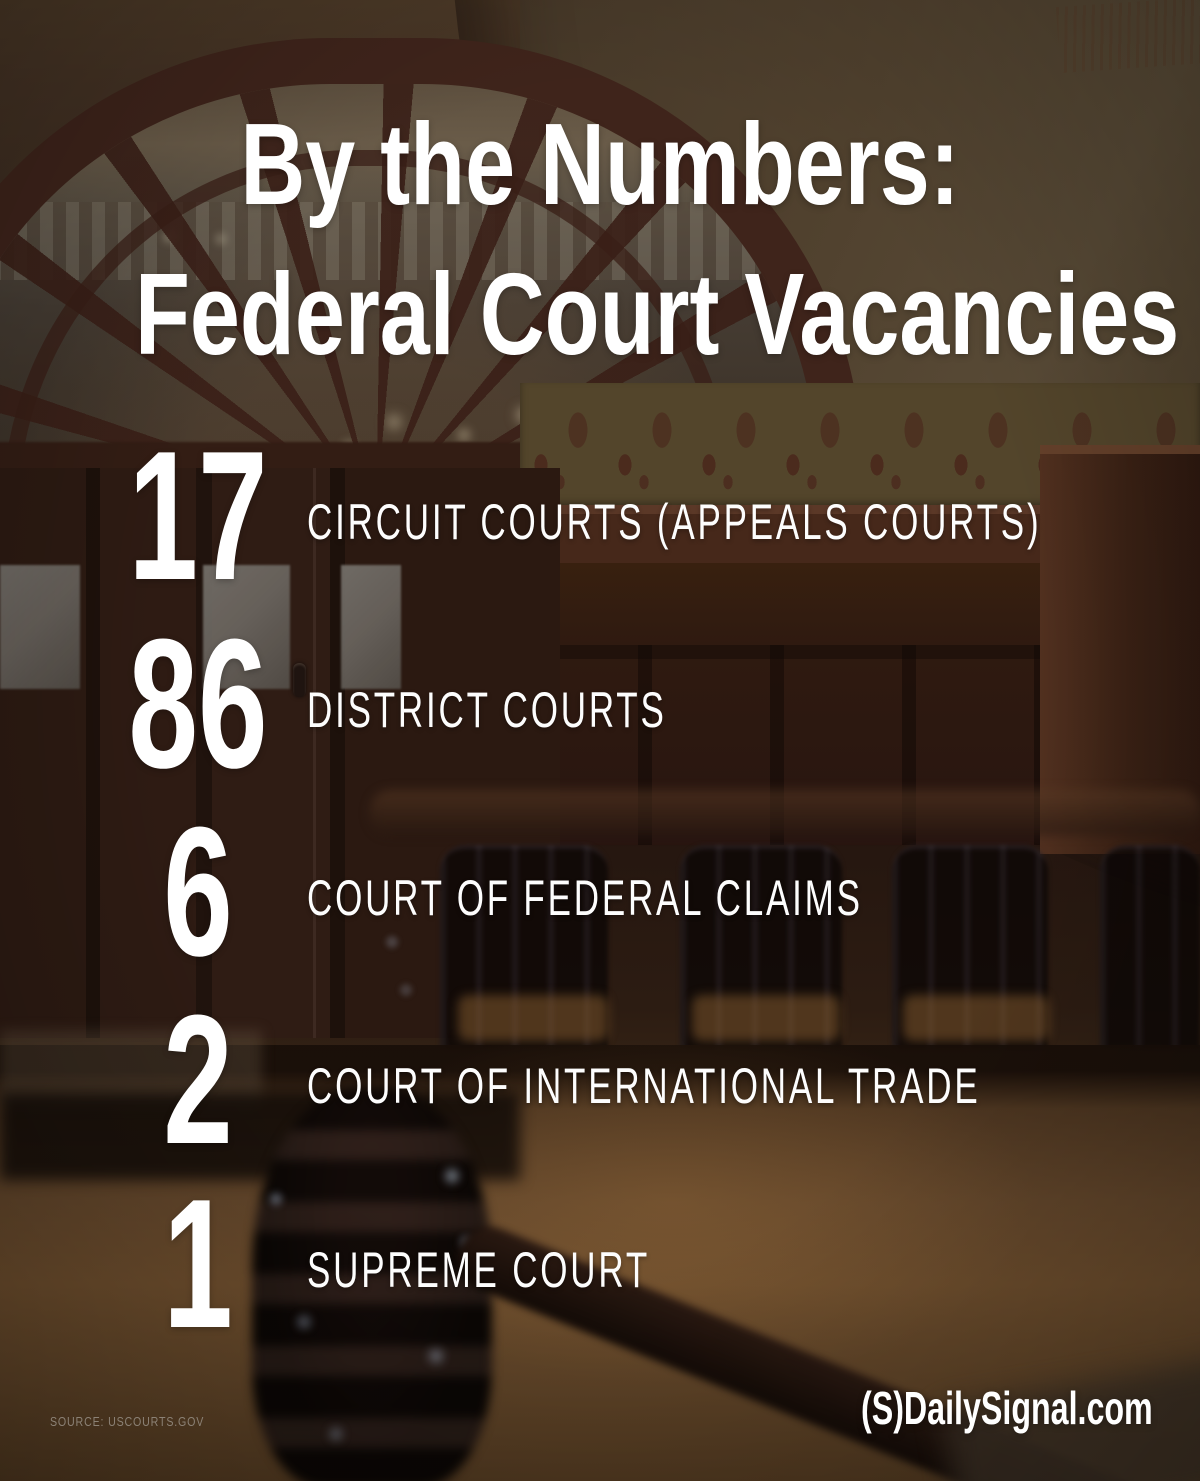  Describe the element at coordinates (644, 1086) in the screenshot. I see `stat-label: COURT OF INTERNATIONAL TRADE` at that location.